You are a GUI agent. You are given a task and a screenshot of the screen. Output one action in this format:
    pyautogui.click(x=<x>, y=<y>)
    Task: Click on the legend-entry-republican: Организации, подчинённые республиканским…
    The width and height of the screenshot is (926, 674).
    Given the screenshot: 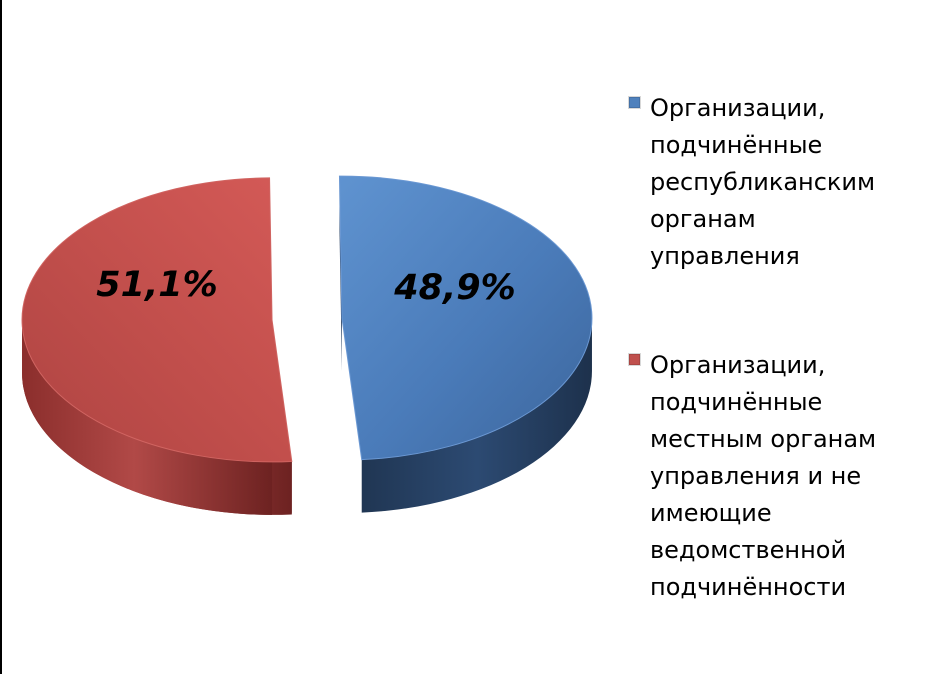 What is the action you would take?
    pyautogui.click(x=770, y=182)
    